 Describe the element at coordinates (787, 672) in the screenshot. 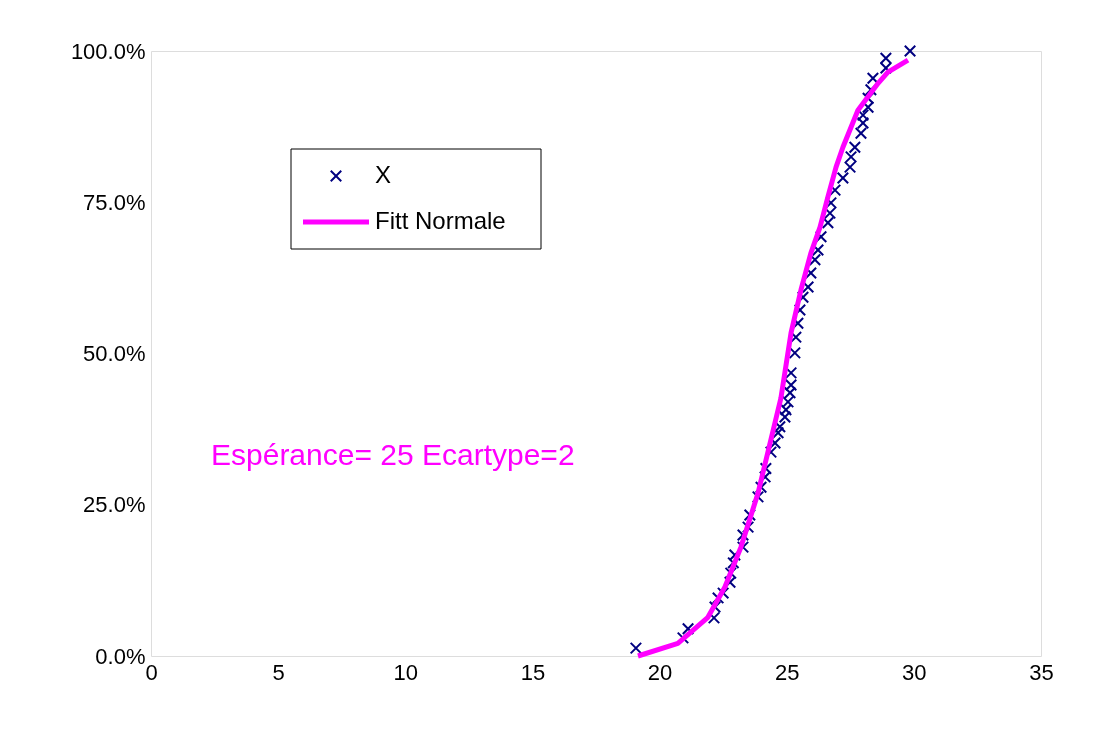

I see `x-tick-label: 25` at that location.